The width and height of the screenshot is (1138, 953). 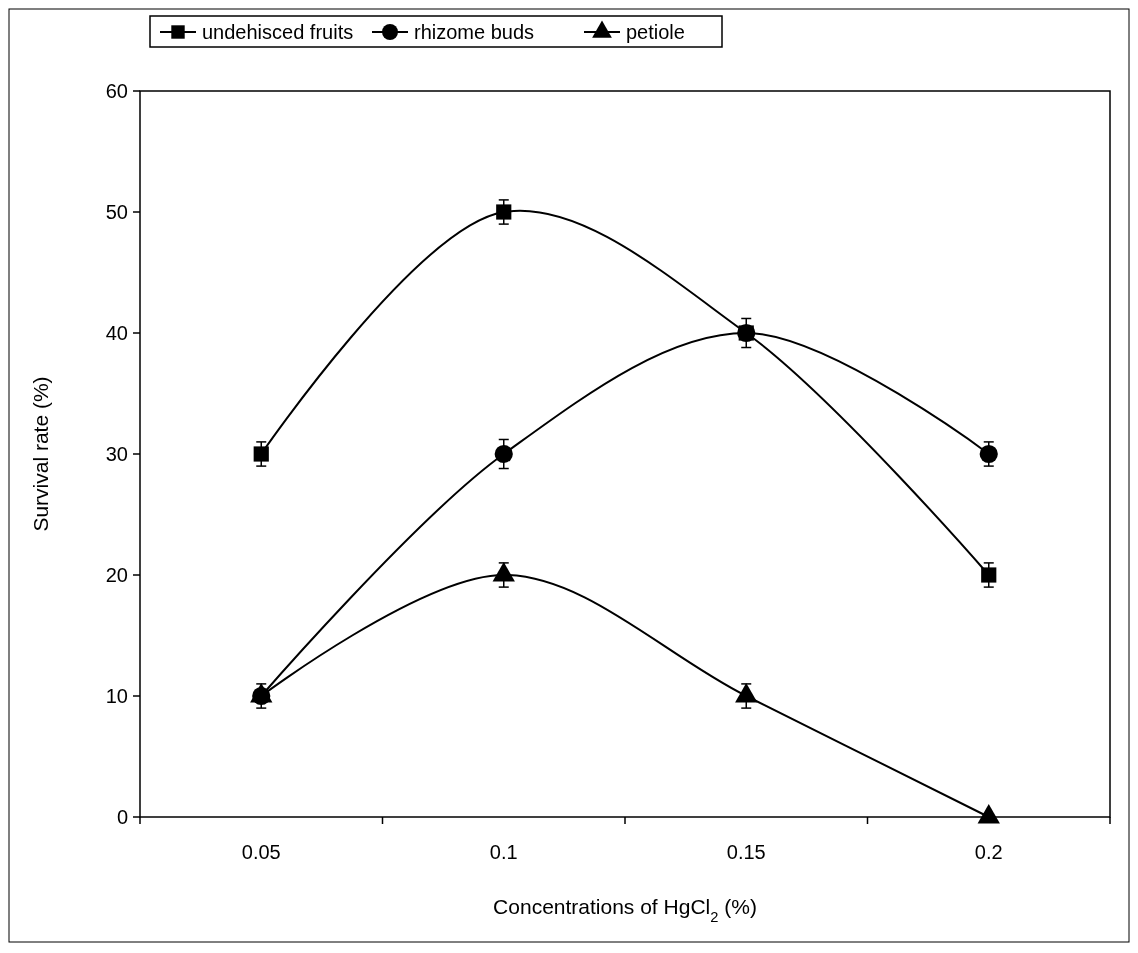 What do you see at coordinates (474, 32) in the screenshot?
I see `legend-label: rhizome buds` at bounding box center [474, 32].